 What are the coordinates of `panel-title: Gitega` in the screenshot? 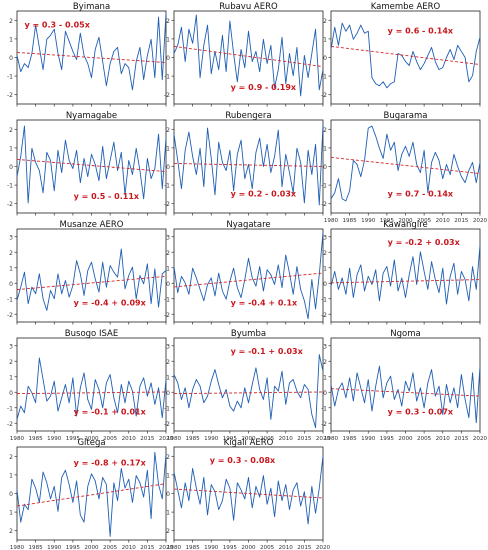 It's located at (91, 443).